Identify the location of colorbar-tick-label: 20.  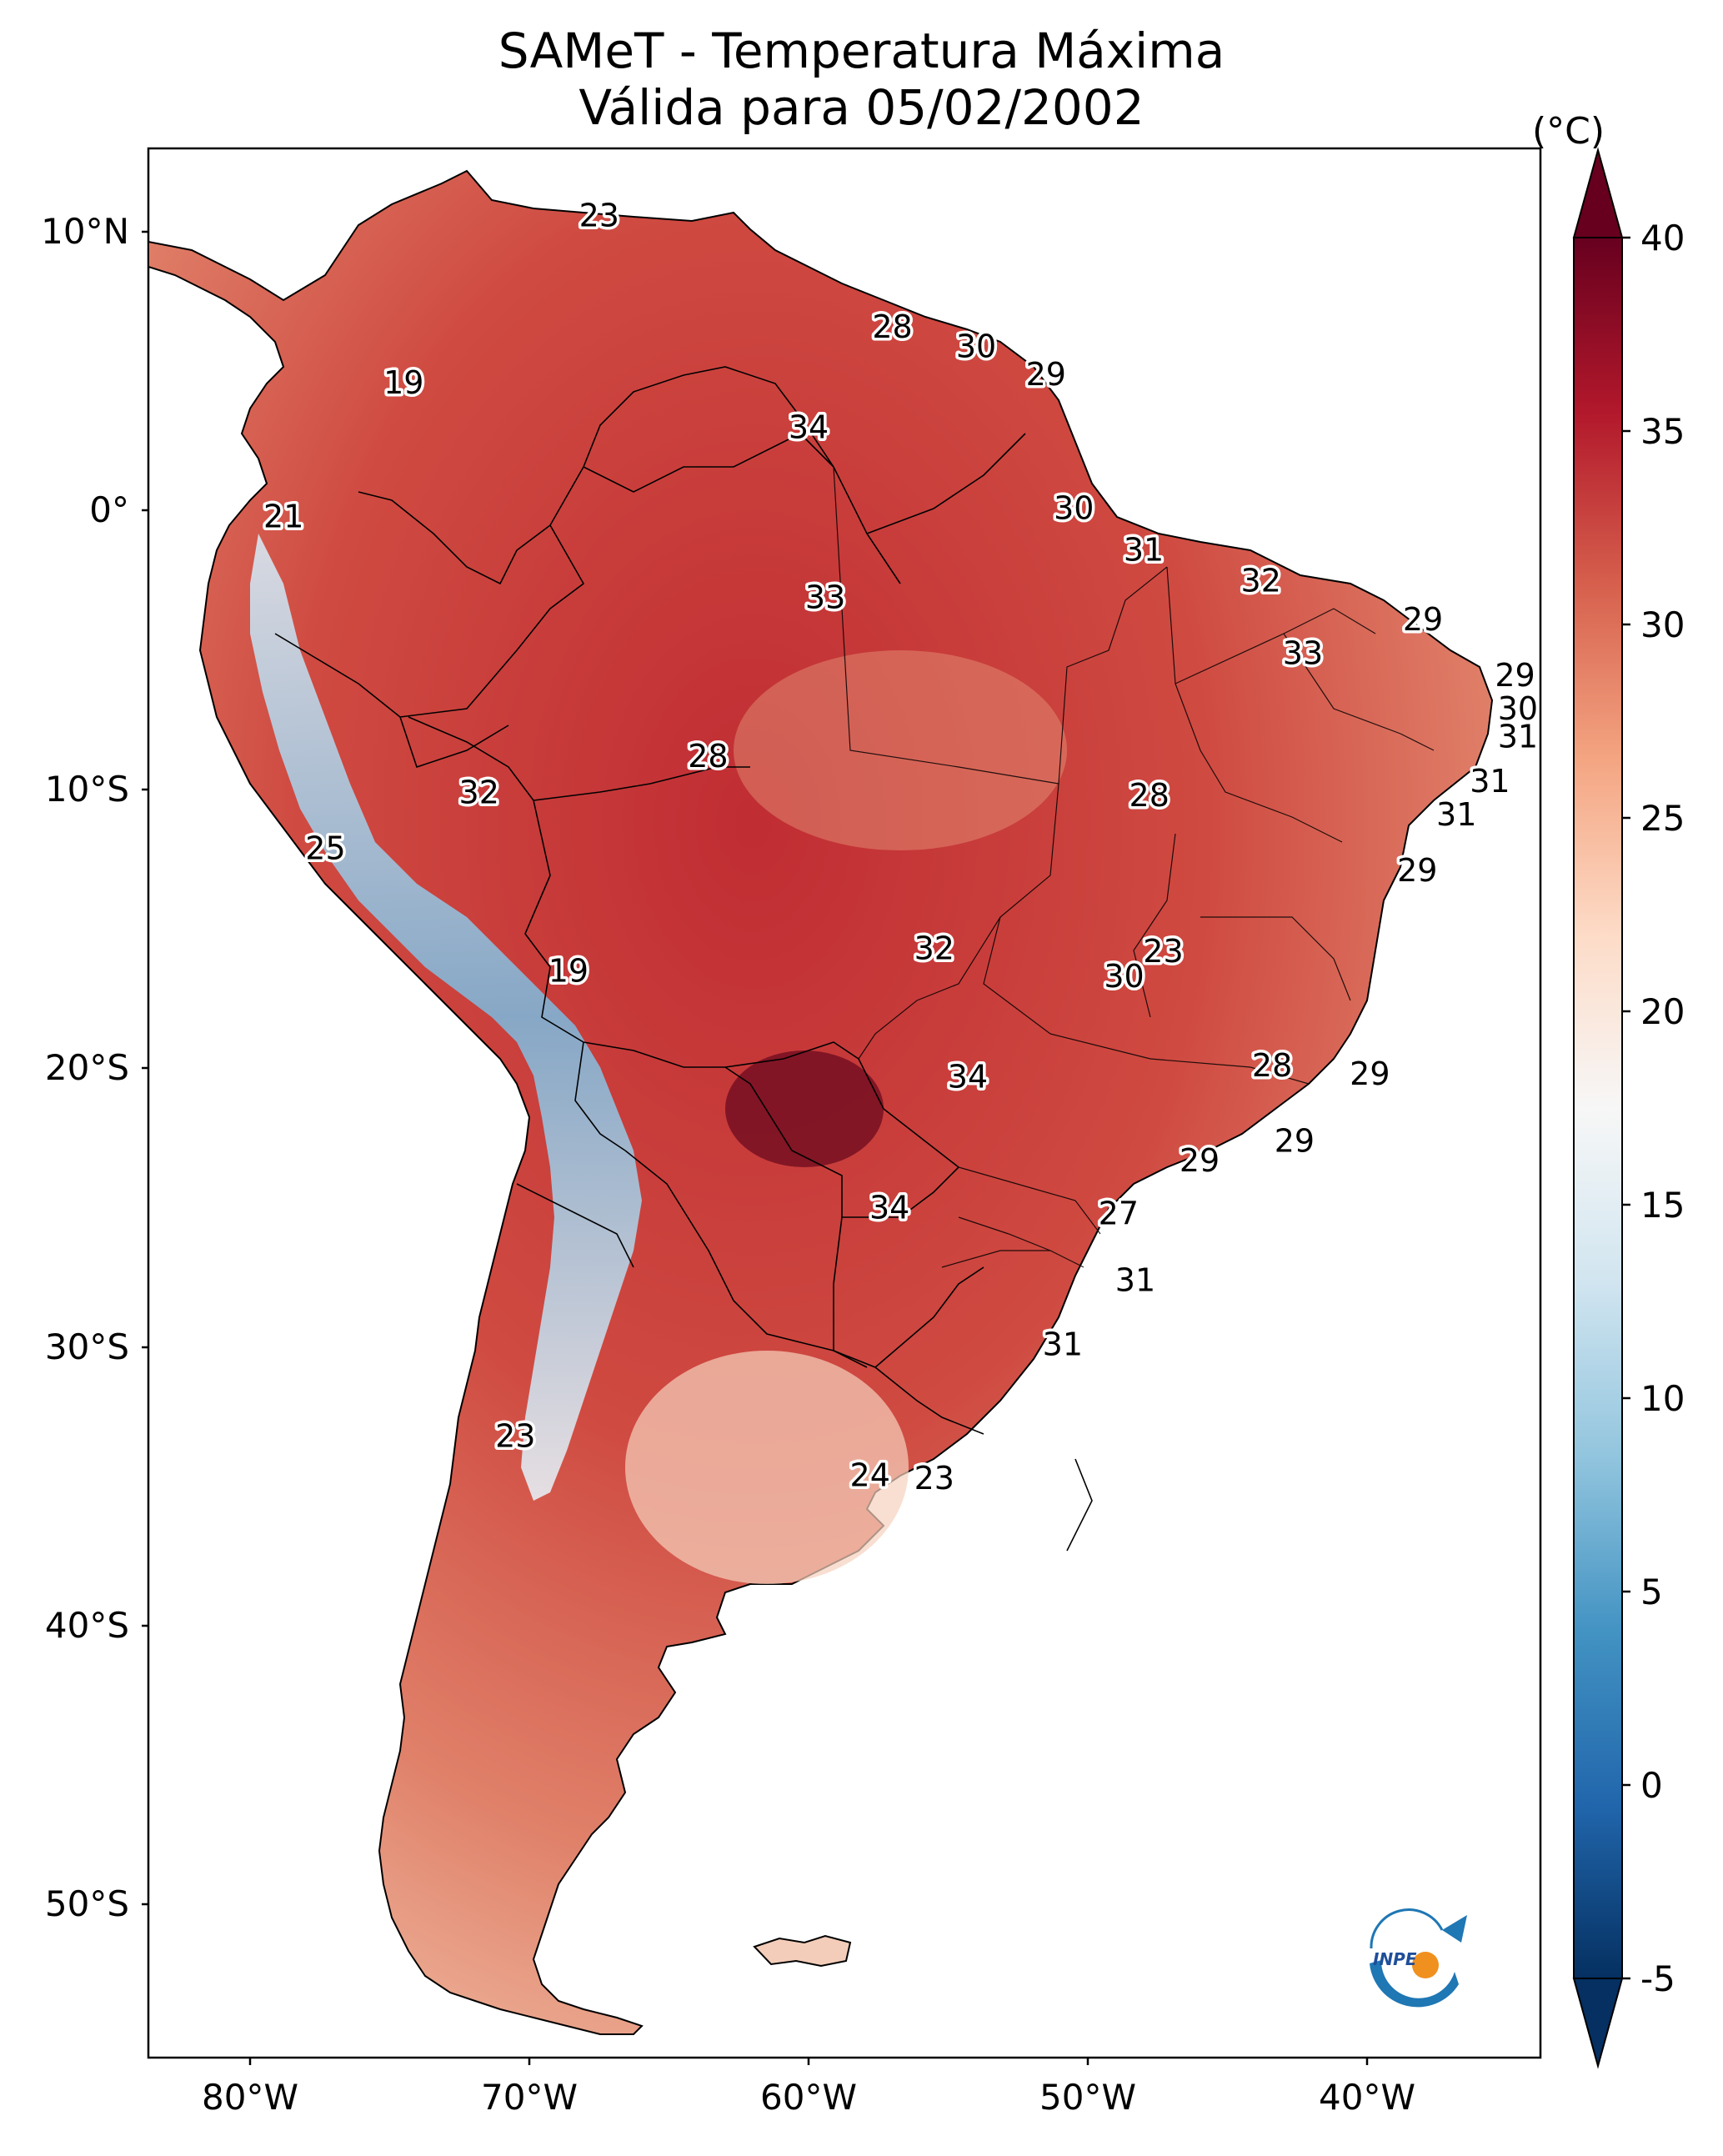
(1663, 1011).